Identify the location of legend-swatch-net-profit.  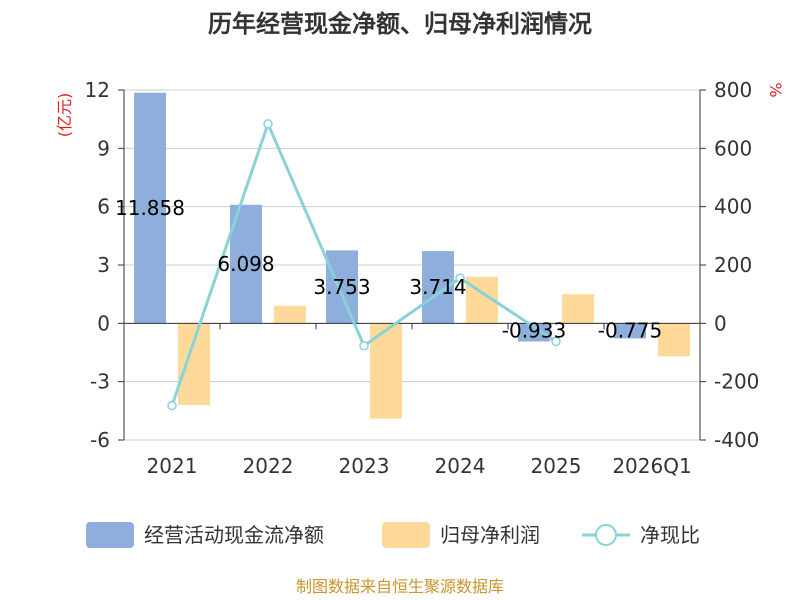
(406, 535).